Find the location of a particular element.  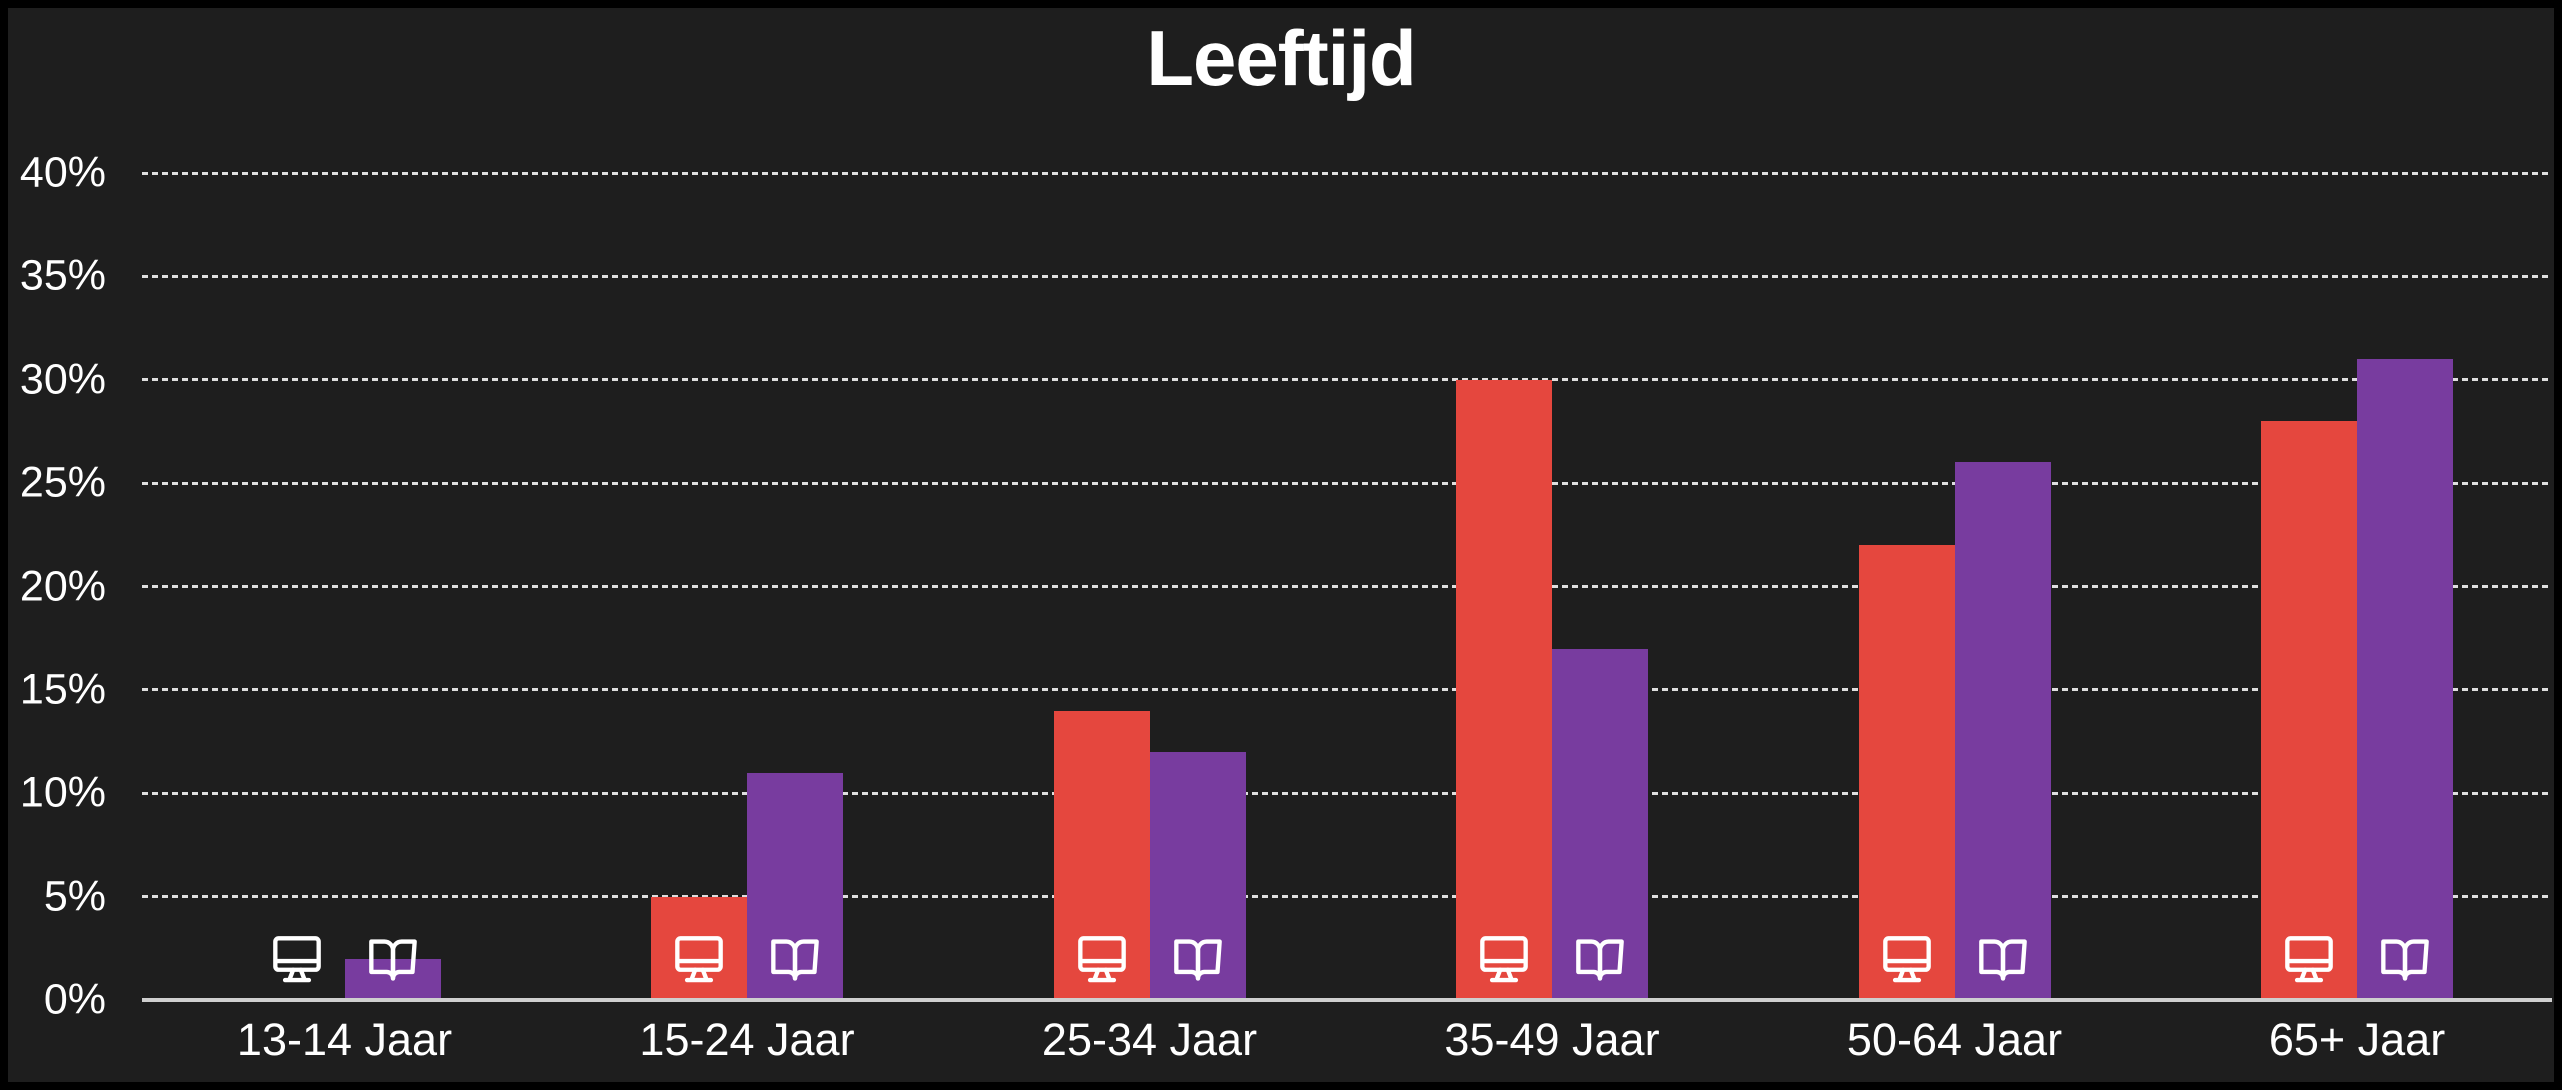

y-axis-tick-label: 30% is located at coordinates (62, 379).